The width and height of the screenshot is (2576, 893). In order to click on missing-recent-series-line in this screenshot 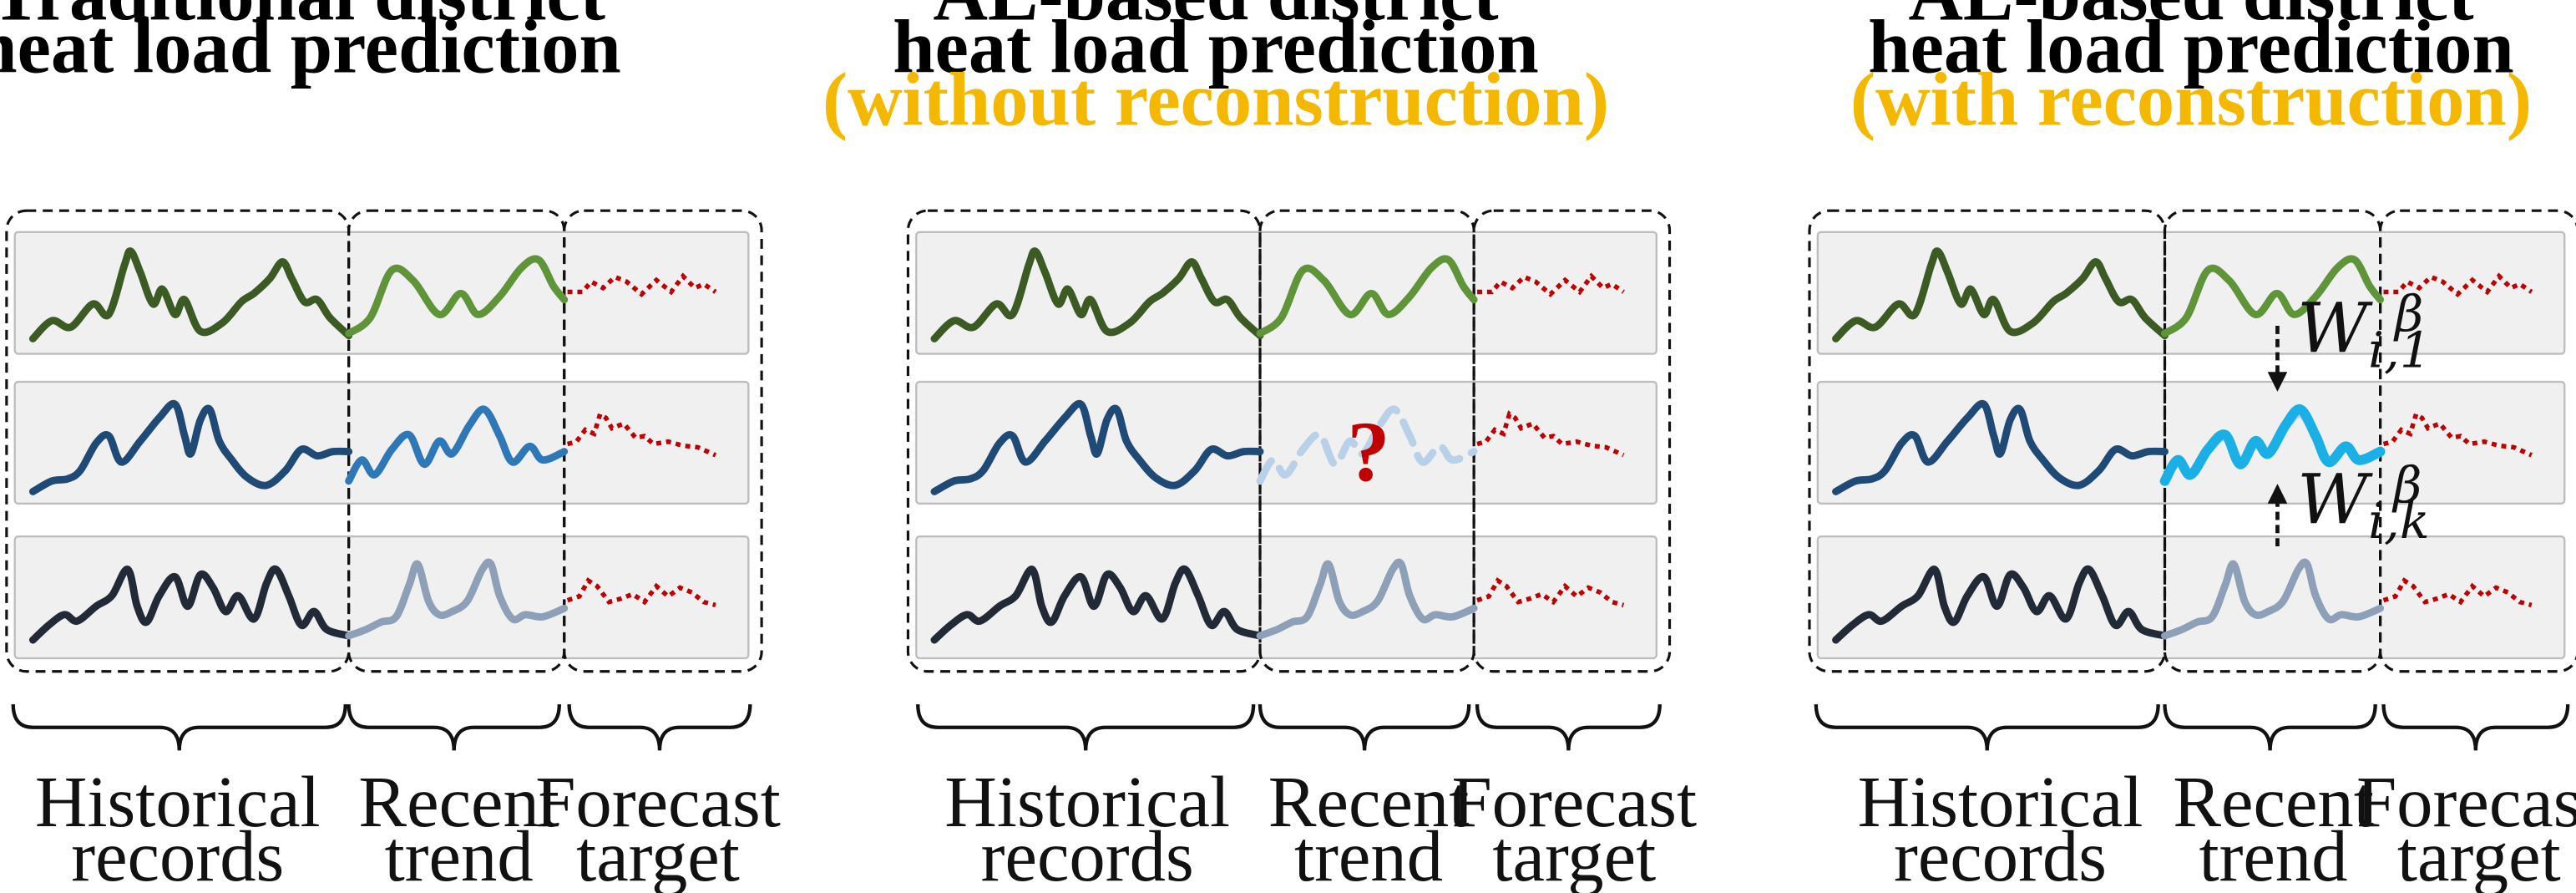, I will do `click(1367, 445)`.